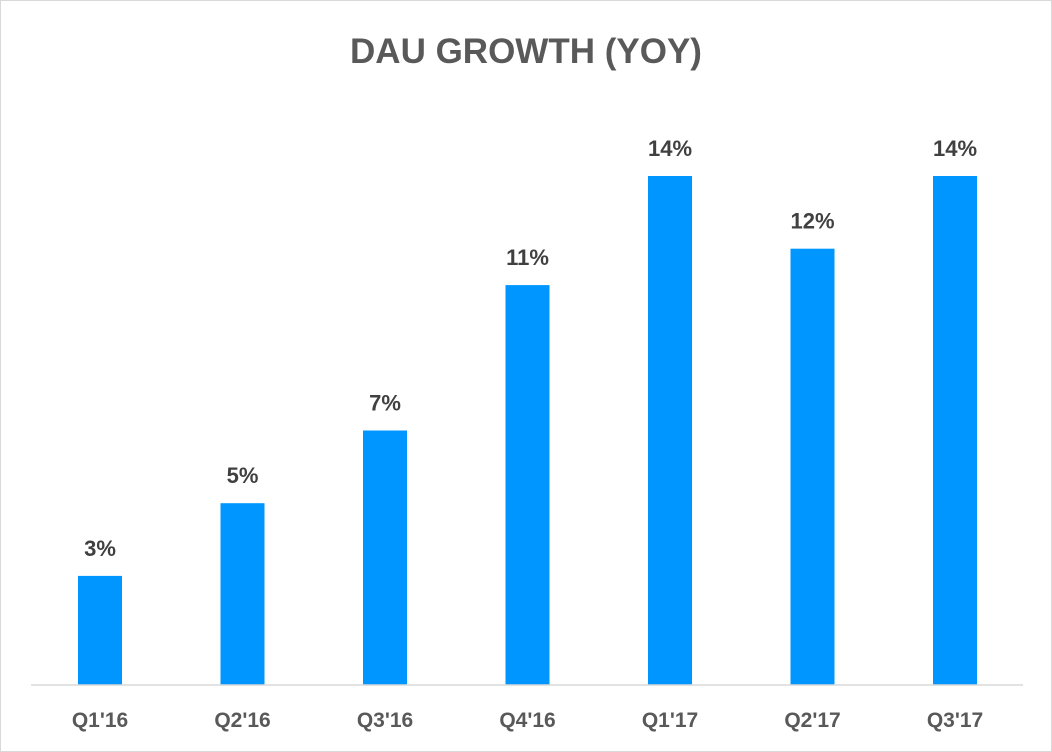 The image size is (1052, 752). I want to click on x-tick-label-3: Q4'16, so click(527, 720).